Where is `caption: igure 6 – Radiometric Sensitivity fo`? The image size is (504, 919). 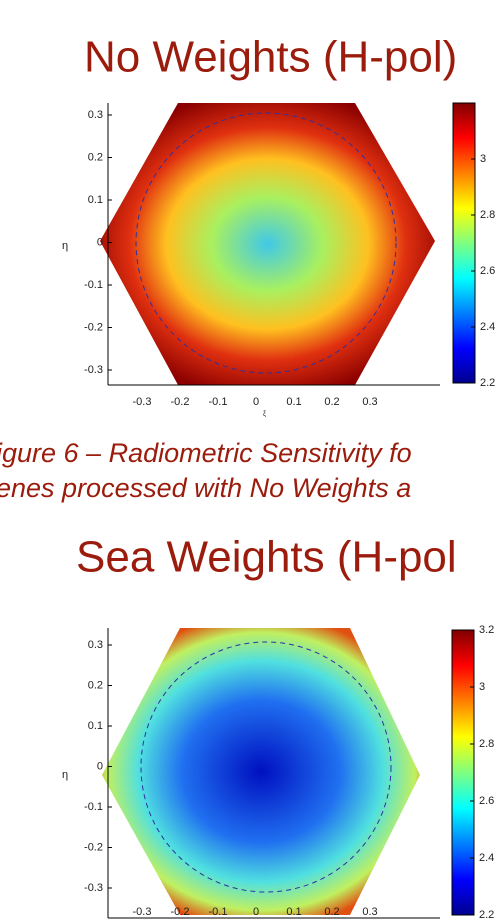
caption: igure 6 – Radiometric Sensitivity fo is located at coordinates (206, 453).